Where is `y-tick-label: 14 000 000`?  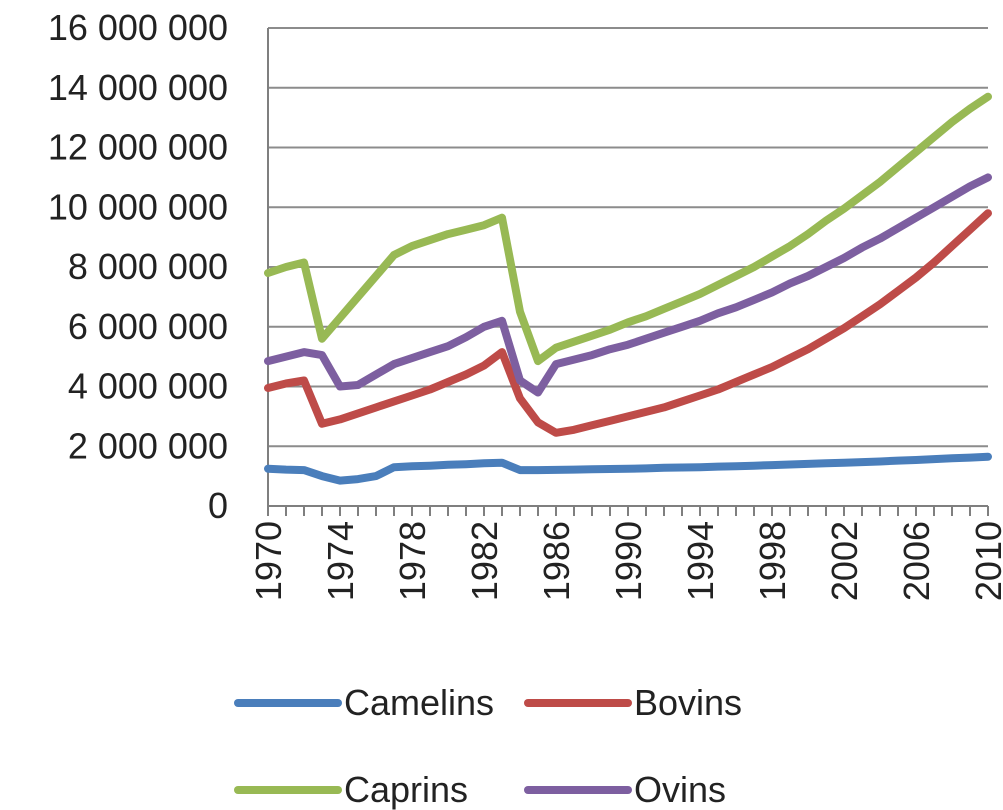
y-tick-label: 14 000 000 is located at coordinates (138, 87).